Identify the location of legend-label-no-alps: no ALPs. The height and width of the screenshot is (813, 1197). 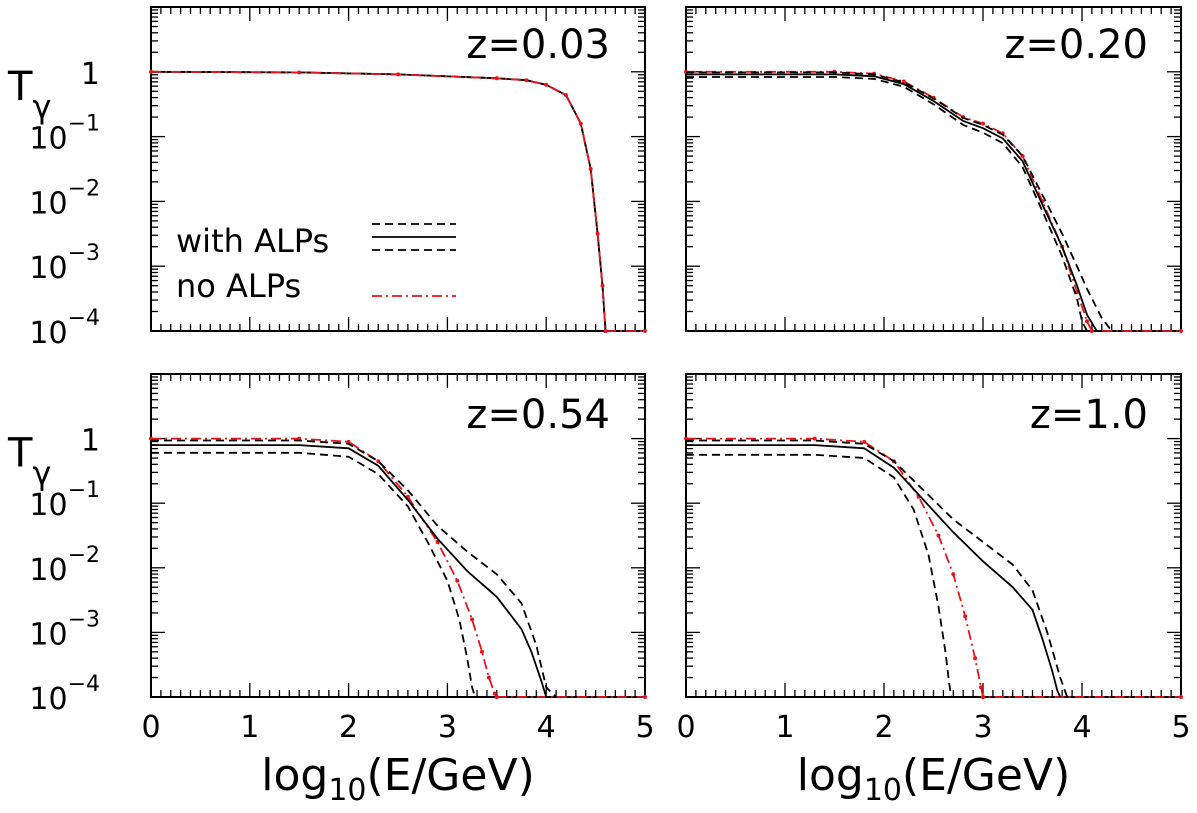
(238, 286).